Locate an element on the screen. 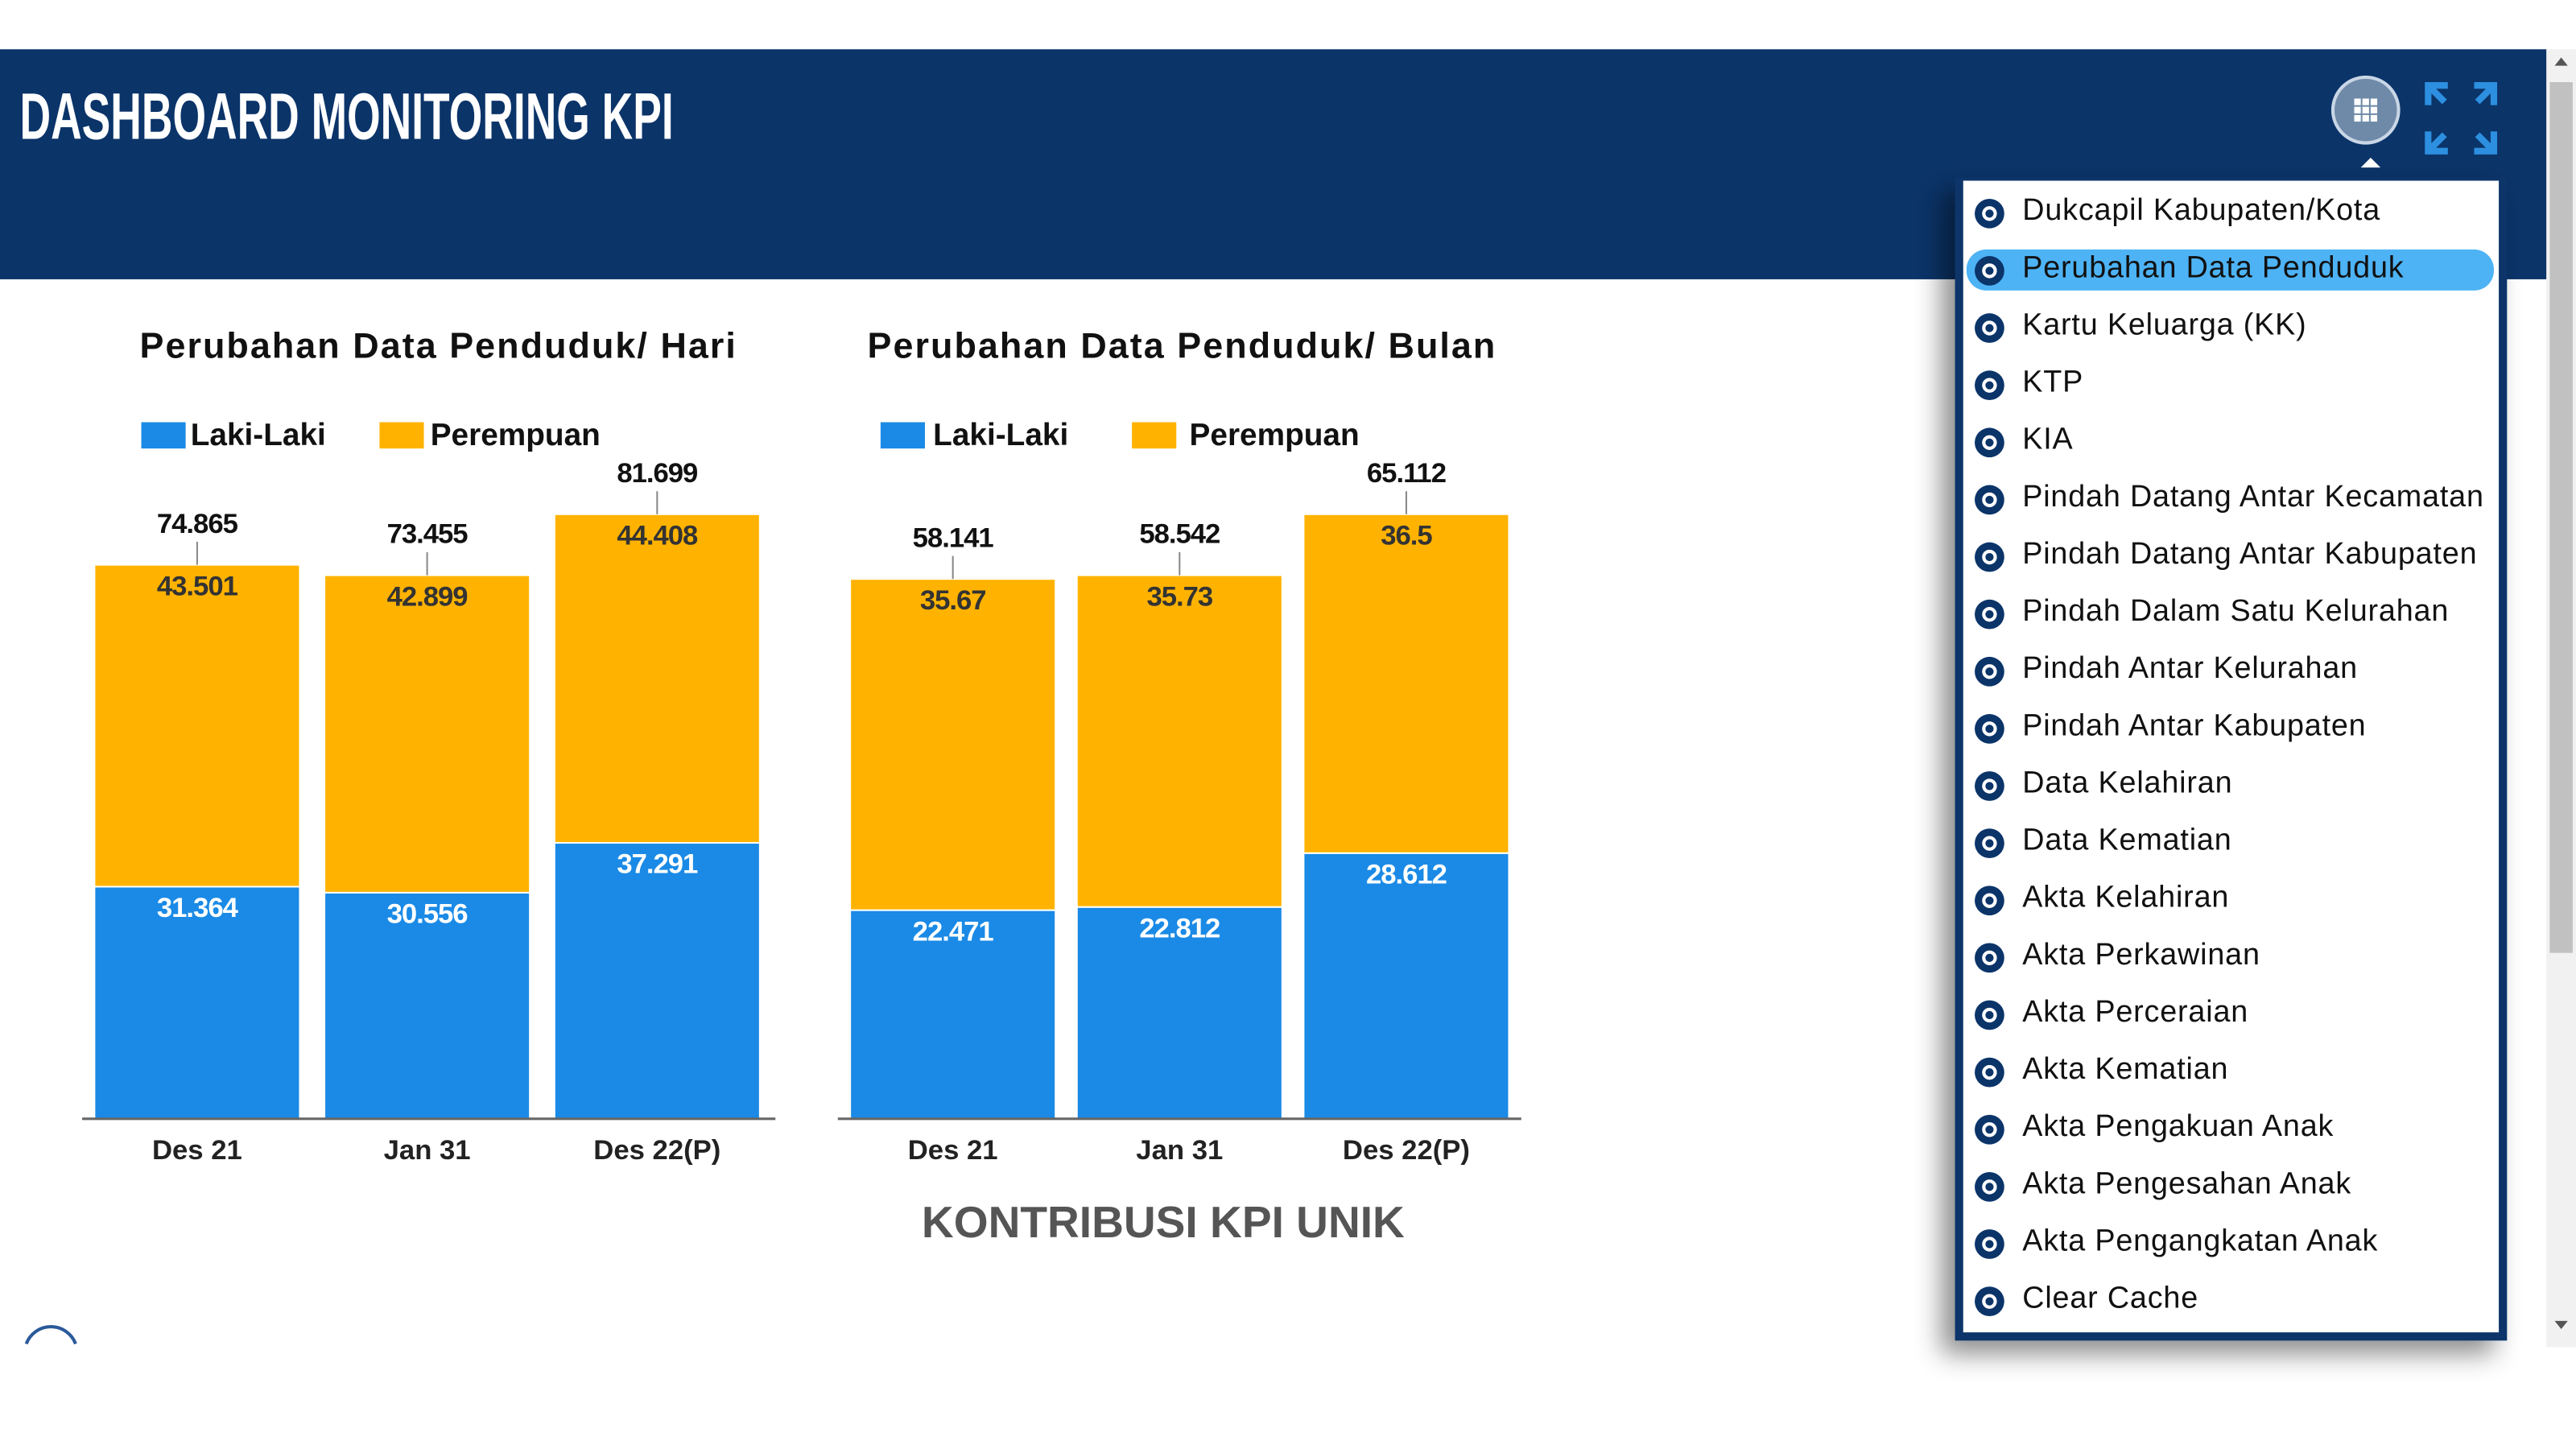 The height and width of the screenshot is (1449, 2576). menu-item: Pindah Datang Antar Kecamatan is located at coordinates (2229, 497).